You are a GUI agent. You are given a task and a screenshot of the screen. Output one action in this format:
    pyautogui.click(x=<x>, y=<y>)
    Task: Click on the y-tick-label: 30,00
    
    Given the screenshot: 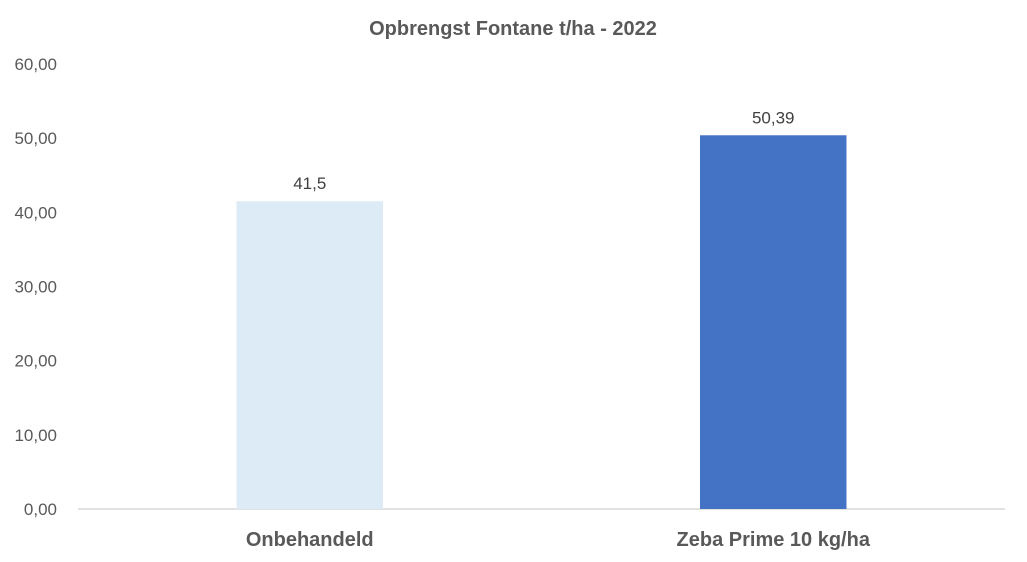 What is the action you would take?
    pyautogui.click(x=35, y=287)
    